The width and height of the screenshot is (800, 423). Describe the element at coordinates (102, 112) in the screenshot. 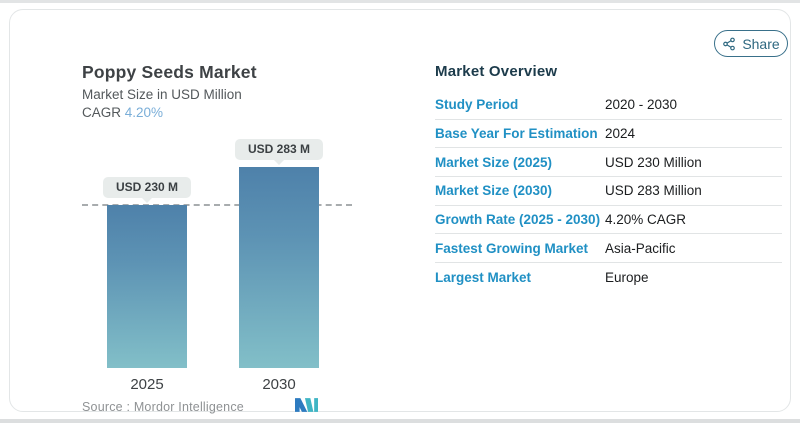

I see `cagr-label: CAGR` at that location.